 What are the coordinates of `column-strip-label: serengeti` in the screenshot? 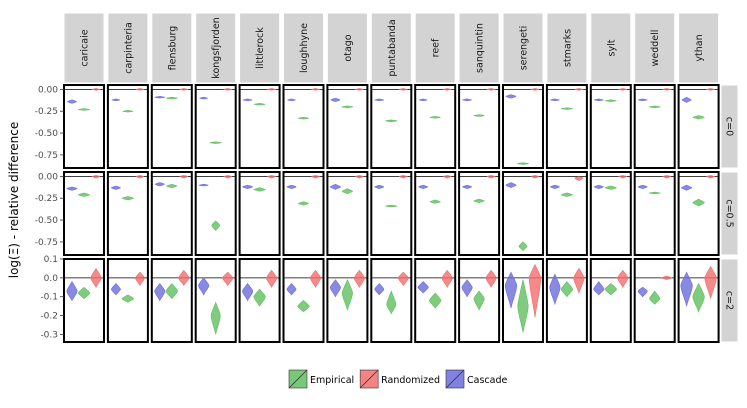 It's located at (524, 48).